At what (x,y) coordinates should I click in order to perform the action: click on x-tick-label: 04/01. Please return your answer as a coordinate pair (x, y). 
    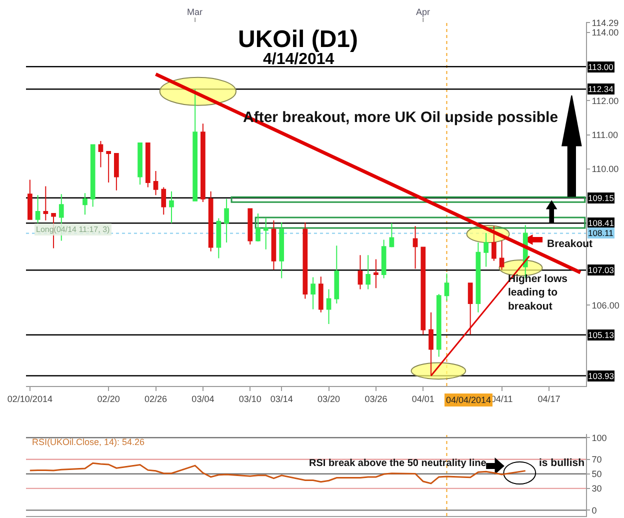
    Looking at the image, I should click on (423, 399).